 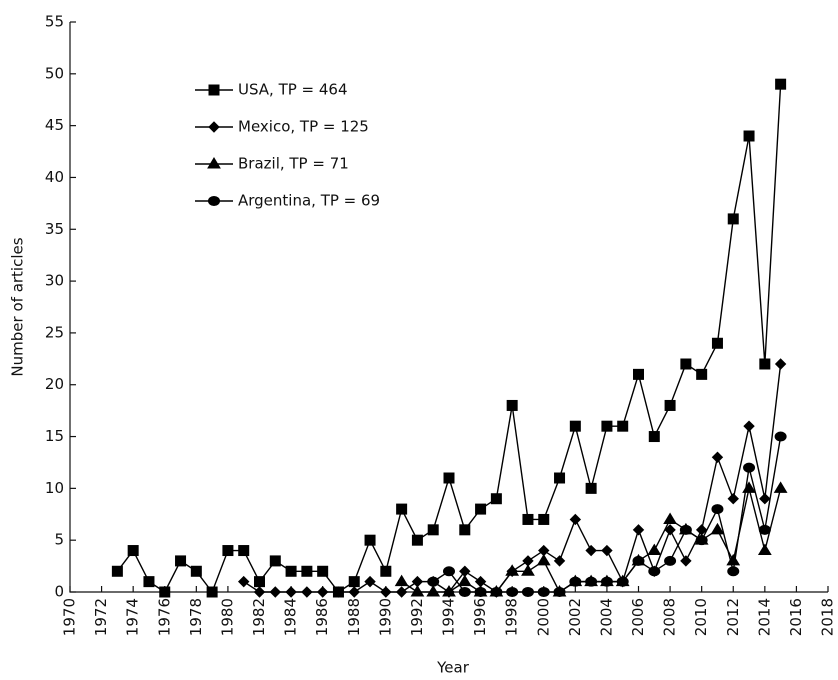 I want to click on x-tick-label: 2012, so click(x=733, y=617).